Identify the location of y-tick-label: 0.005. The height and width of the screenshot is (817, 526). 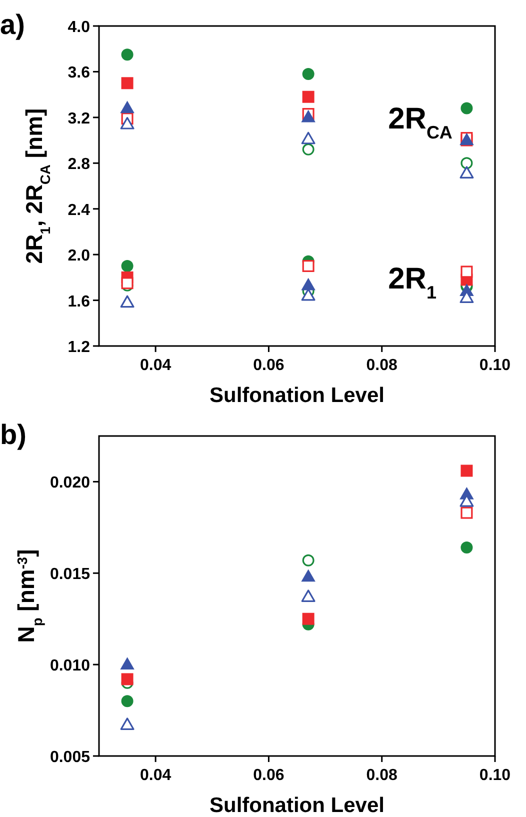
(70, 757).